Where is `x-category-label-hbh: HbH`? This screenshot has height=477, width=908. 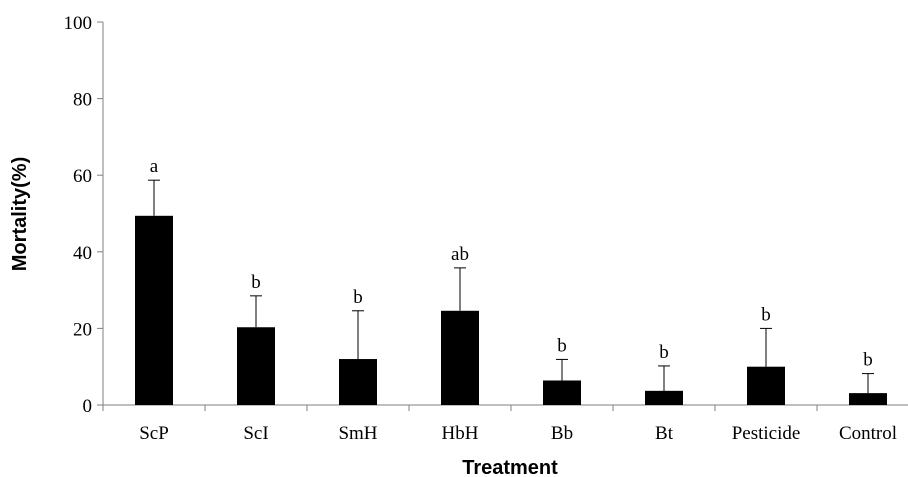 x-category-label-hbh: HbH is located at coordinates (460, 433).